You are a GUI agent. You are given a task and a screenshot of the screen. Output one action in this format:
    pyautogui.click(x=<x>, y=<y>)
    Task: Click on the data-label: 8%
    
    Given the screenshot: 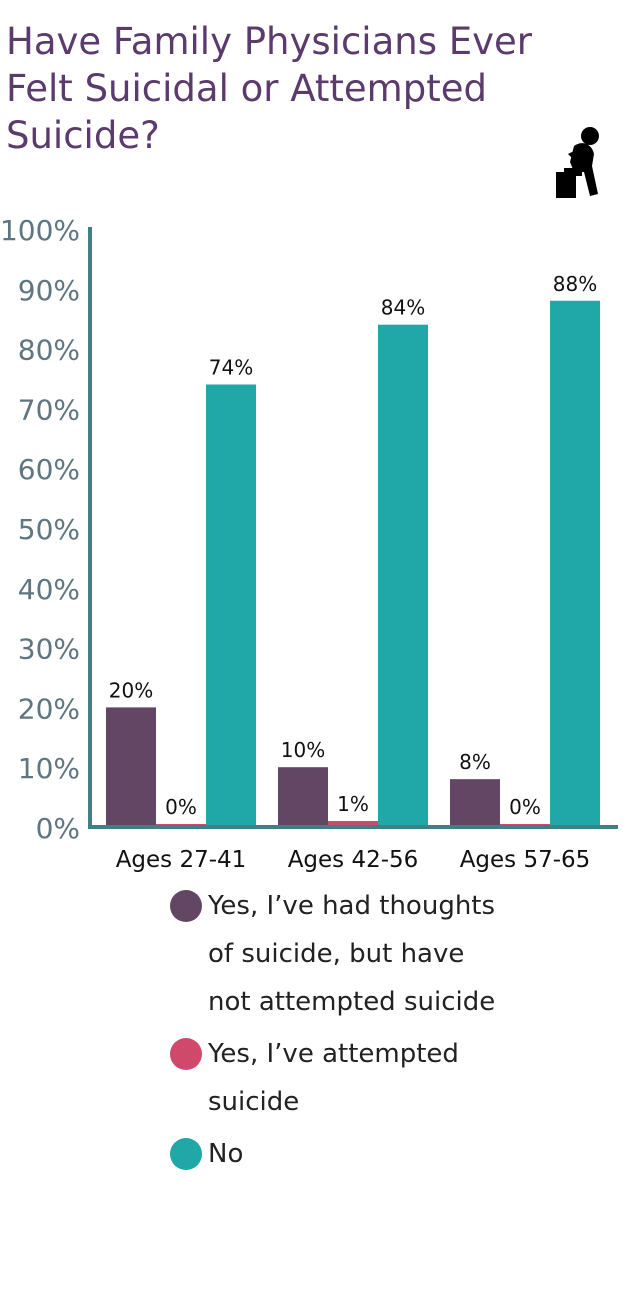 What is the action you would take?
    pyautogui.click(x=475, y=762)
    